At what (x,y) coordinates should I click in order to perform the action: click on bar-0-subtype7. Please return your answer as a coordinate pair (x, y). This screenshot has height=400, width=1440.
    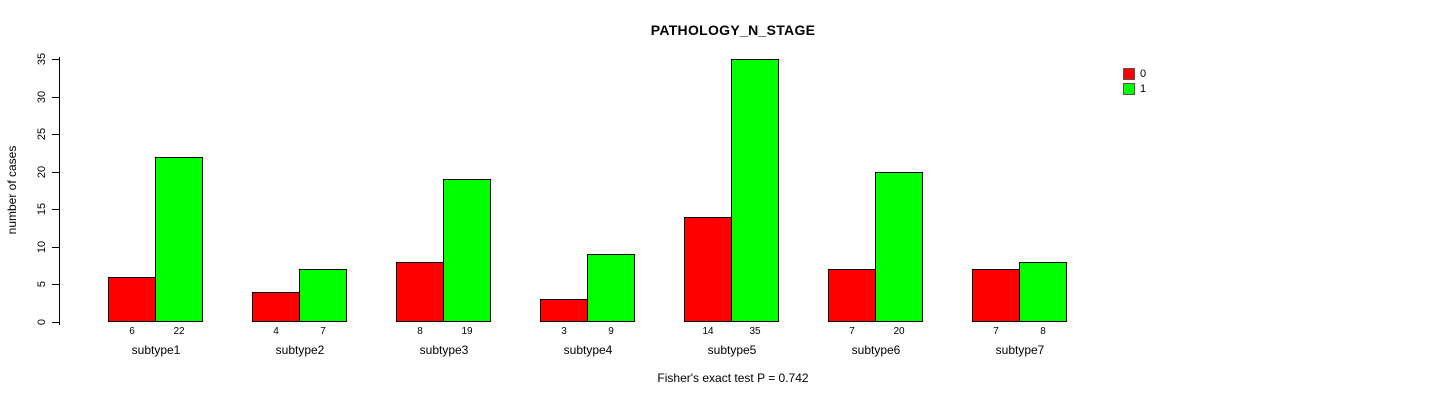
    Looking at the image, I should click on (996, 295).